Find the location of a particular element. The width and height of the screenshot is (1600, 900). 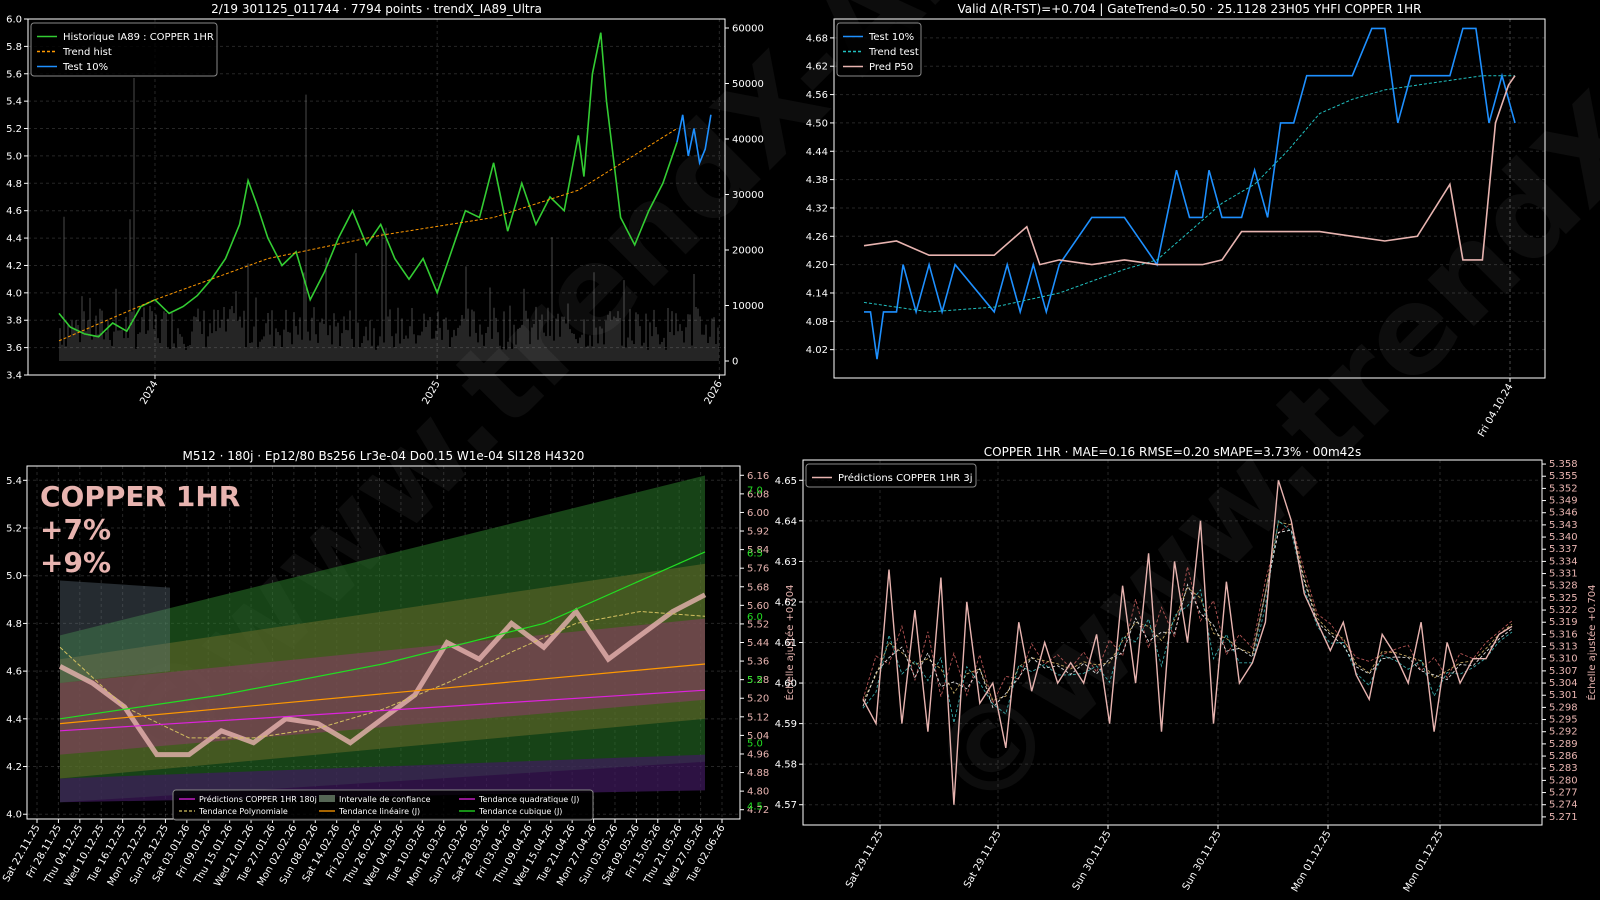

y2-tick-label: 5.36 is located at coordinates (758, 662).